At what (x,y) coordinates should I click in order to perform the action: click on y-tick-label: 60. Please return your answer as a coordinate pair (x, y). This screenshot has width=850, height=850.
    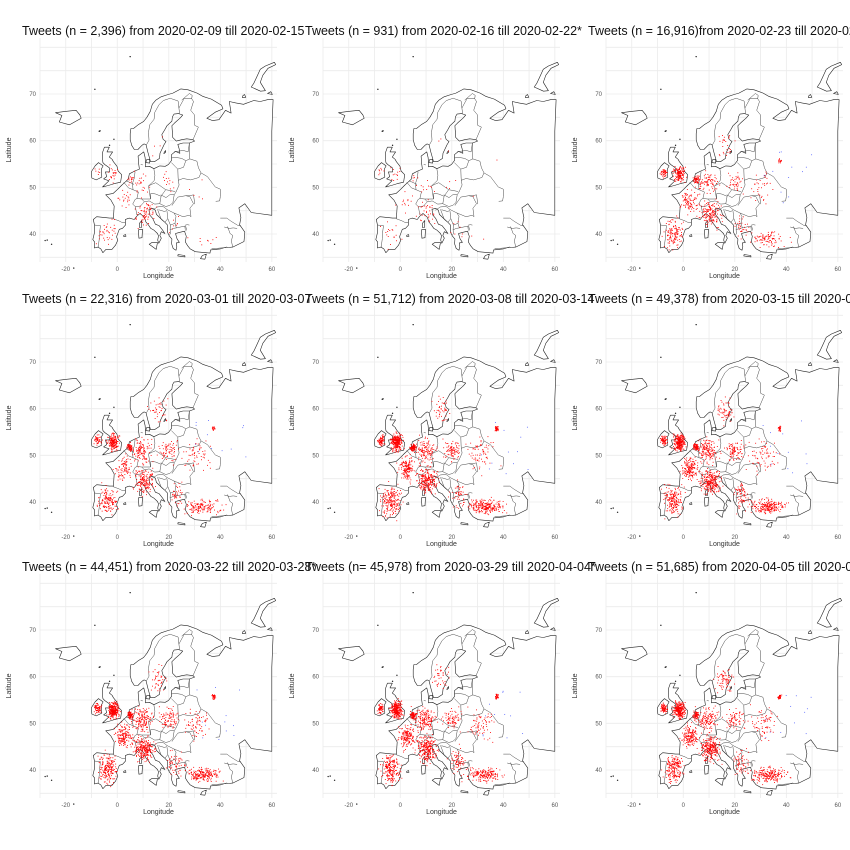
    Looking at the image, I should click on (598, 142).